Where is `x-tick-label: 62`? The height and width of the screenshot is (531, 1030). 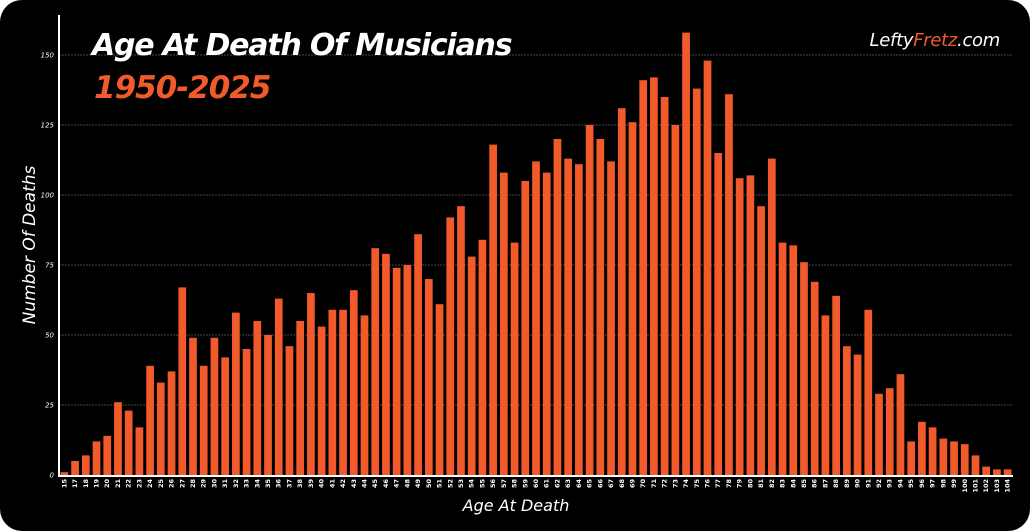 x-tick-label: 62 is located at coordinates (557, 483).